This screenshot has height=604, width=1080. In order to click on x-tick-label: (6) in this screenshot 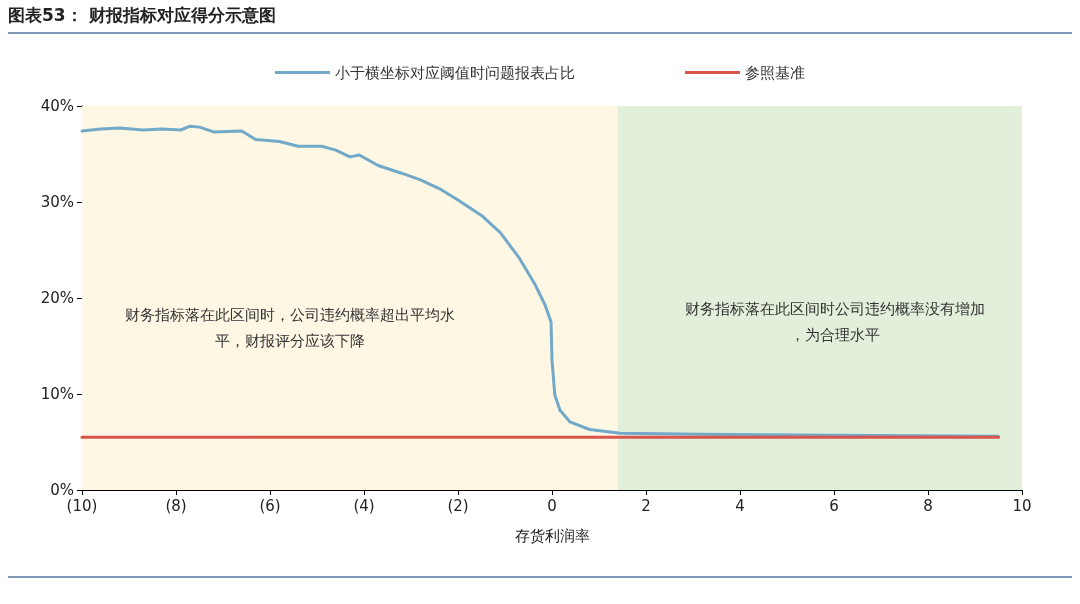, I will do `click(270, 505)`.